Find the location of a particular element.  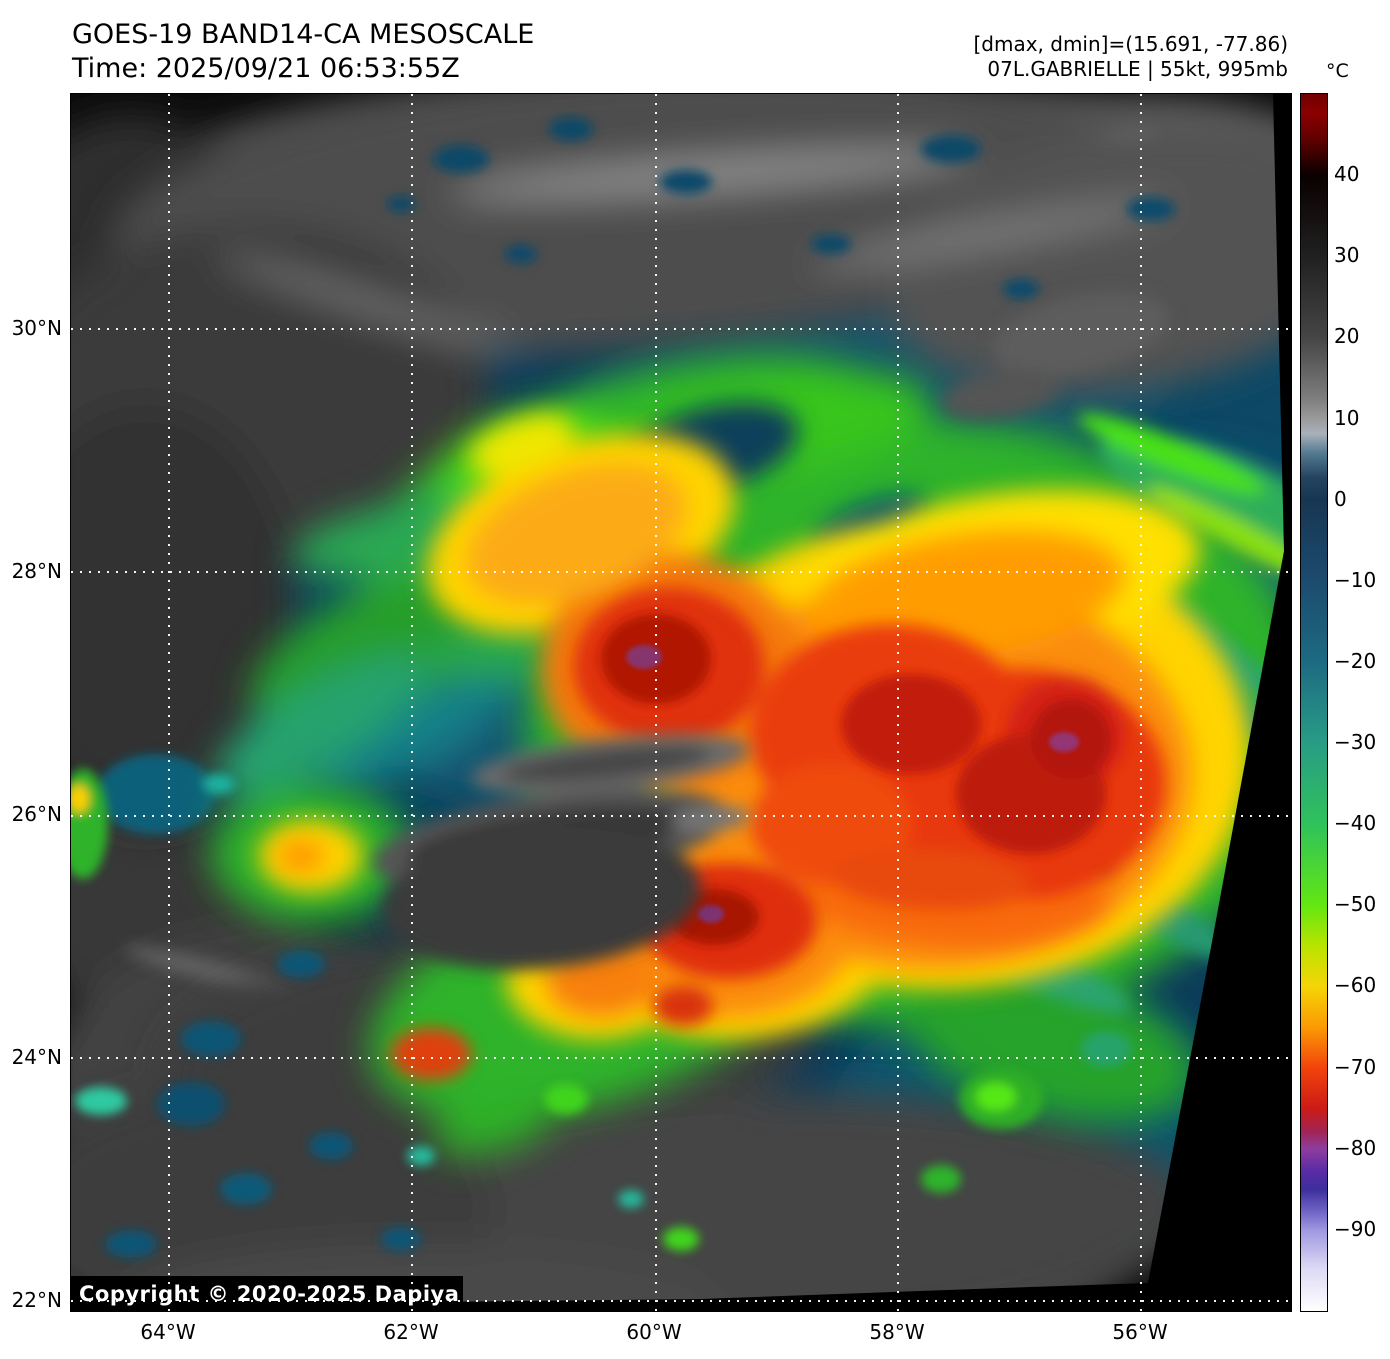

colorbar-tick-label: 20 is located at coordinates (1347, 336).